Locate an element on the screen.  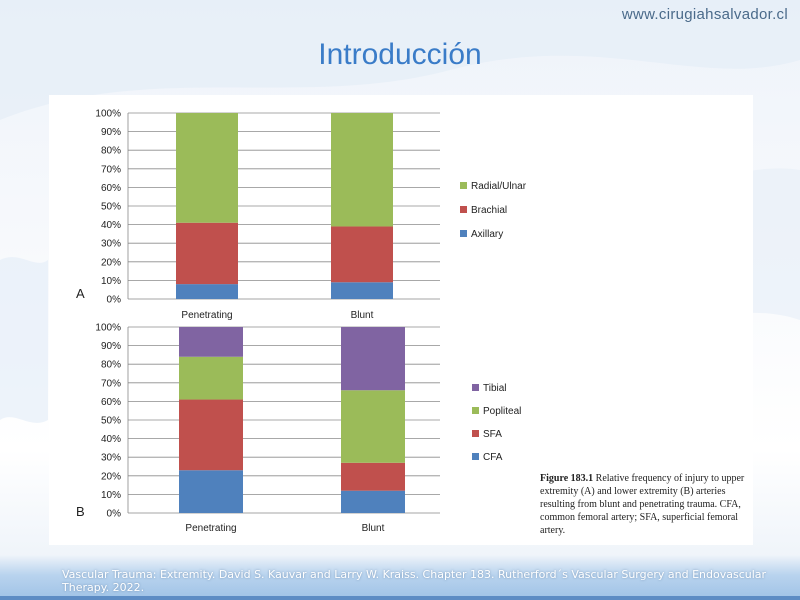
chart-1-ytick-label: 90% is located at coordinates (111, 346).